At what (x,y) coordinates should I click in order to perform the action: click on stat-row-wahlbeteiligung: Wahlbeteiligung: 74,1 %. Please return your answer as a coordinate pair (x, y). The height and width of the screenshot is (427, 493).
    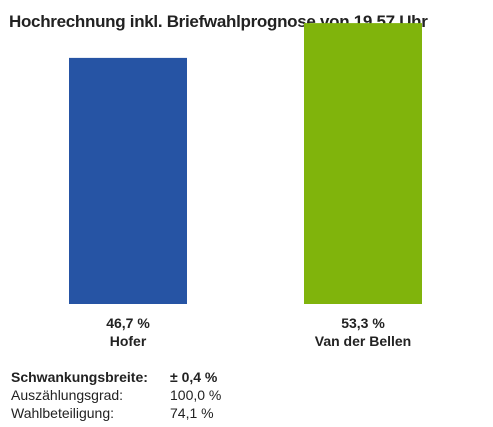
    Looking at the image, I should click on (116, 413).